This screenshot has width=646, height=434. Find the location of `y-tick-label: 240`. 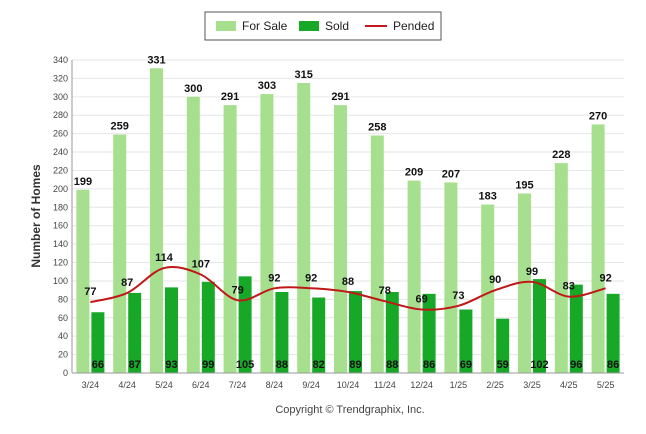

y-tick-label: 240 is located at coordinates (60, 152).